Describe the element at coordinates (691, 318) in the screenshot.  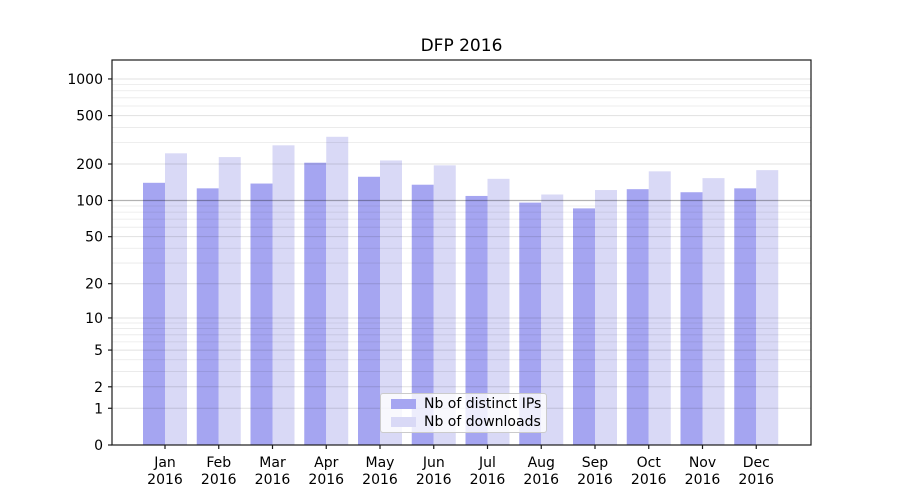
I see `bar-distinct_ips-nov` at that location.